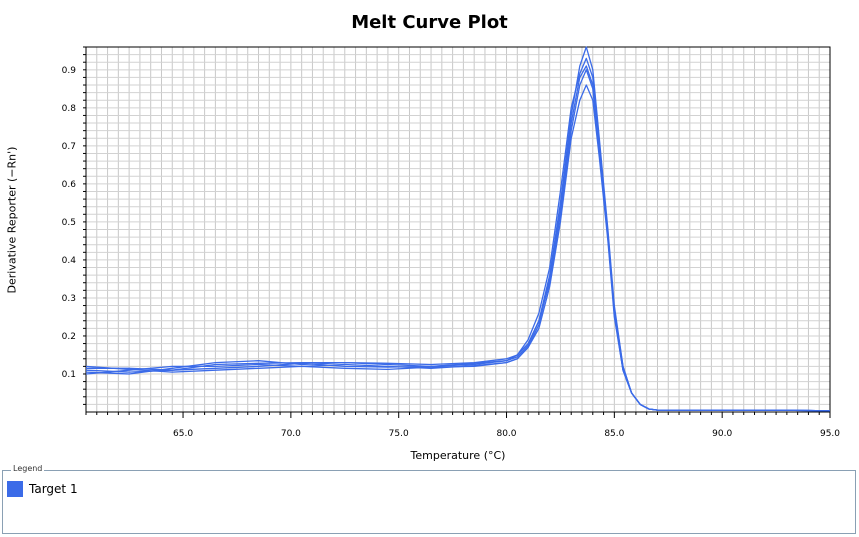  Describe the element at coordinates (69, 299) in the screenshot. I see `y-tick-label: 0.3` at that location.